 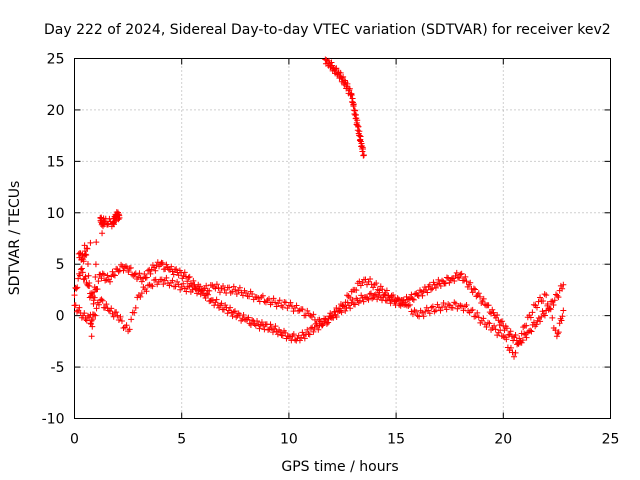 What do you see at coordinates (56, 162) in the screenshot?
I see `y-tick-label: 15` at bounding box center [56, 162].